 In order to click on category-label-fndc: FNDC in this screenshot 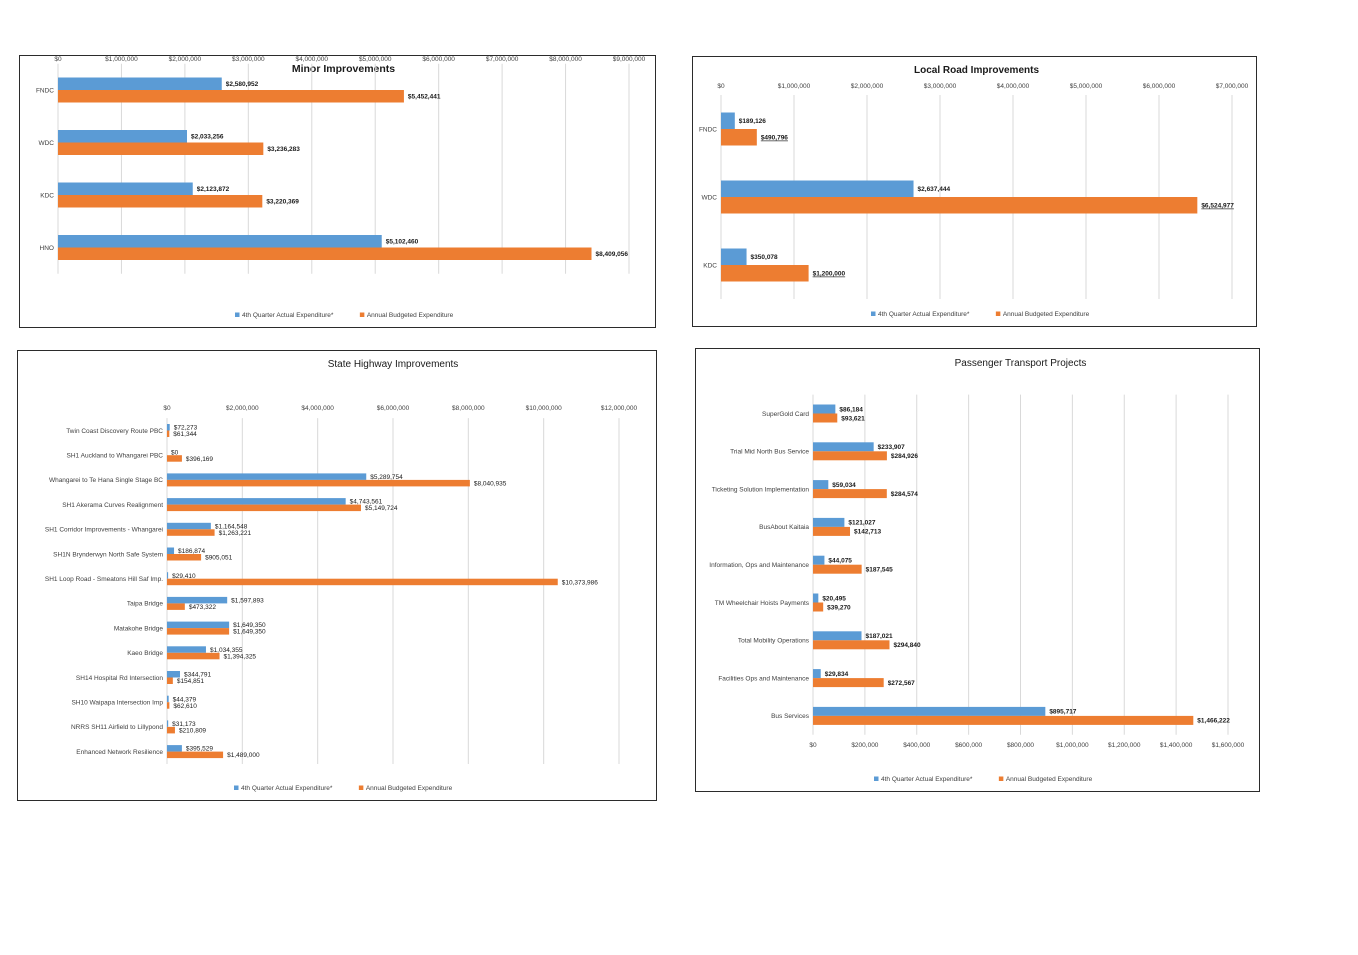, I will do `click(45, 90)`.